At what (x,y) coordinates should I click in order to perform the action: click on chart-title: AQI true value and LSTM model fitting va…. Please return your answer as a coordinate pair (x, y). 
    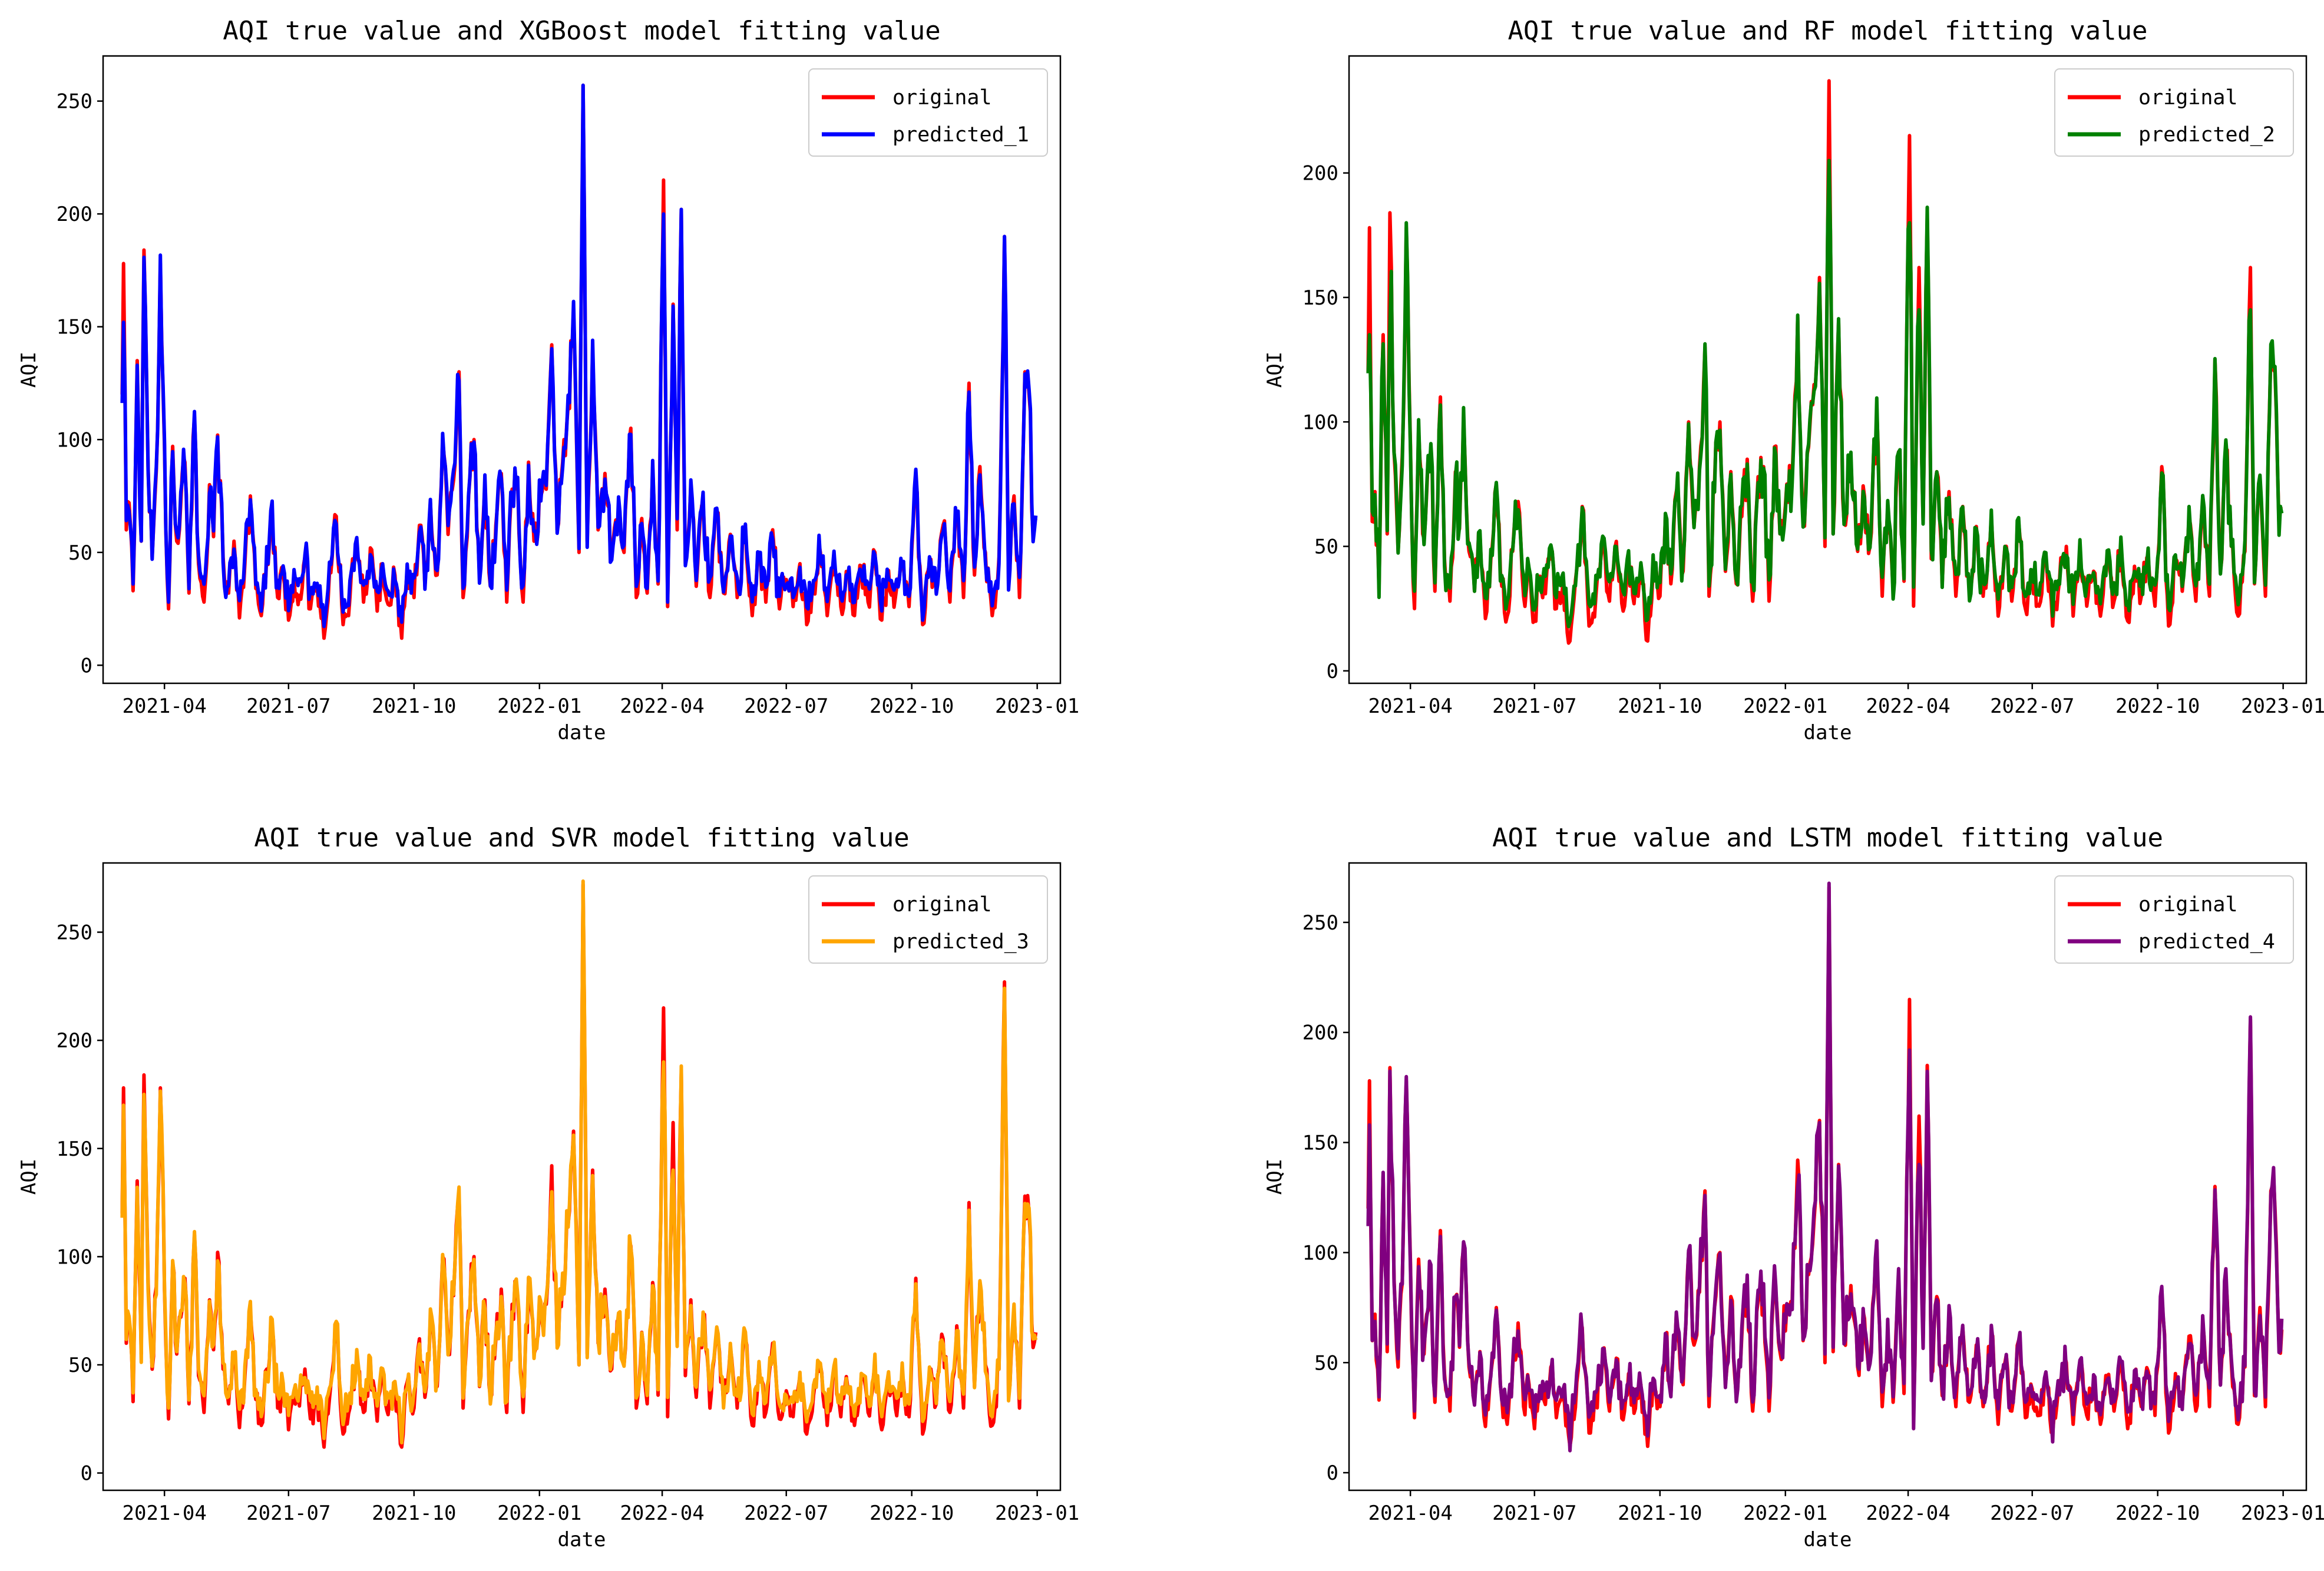
    Looking at the image, I should click on (1828, 838).